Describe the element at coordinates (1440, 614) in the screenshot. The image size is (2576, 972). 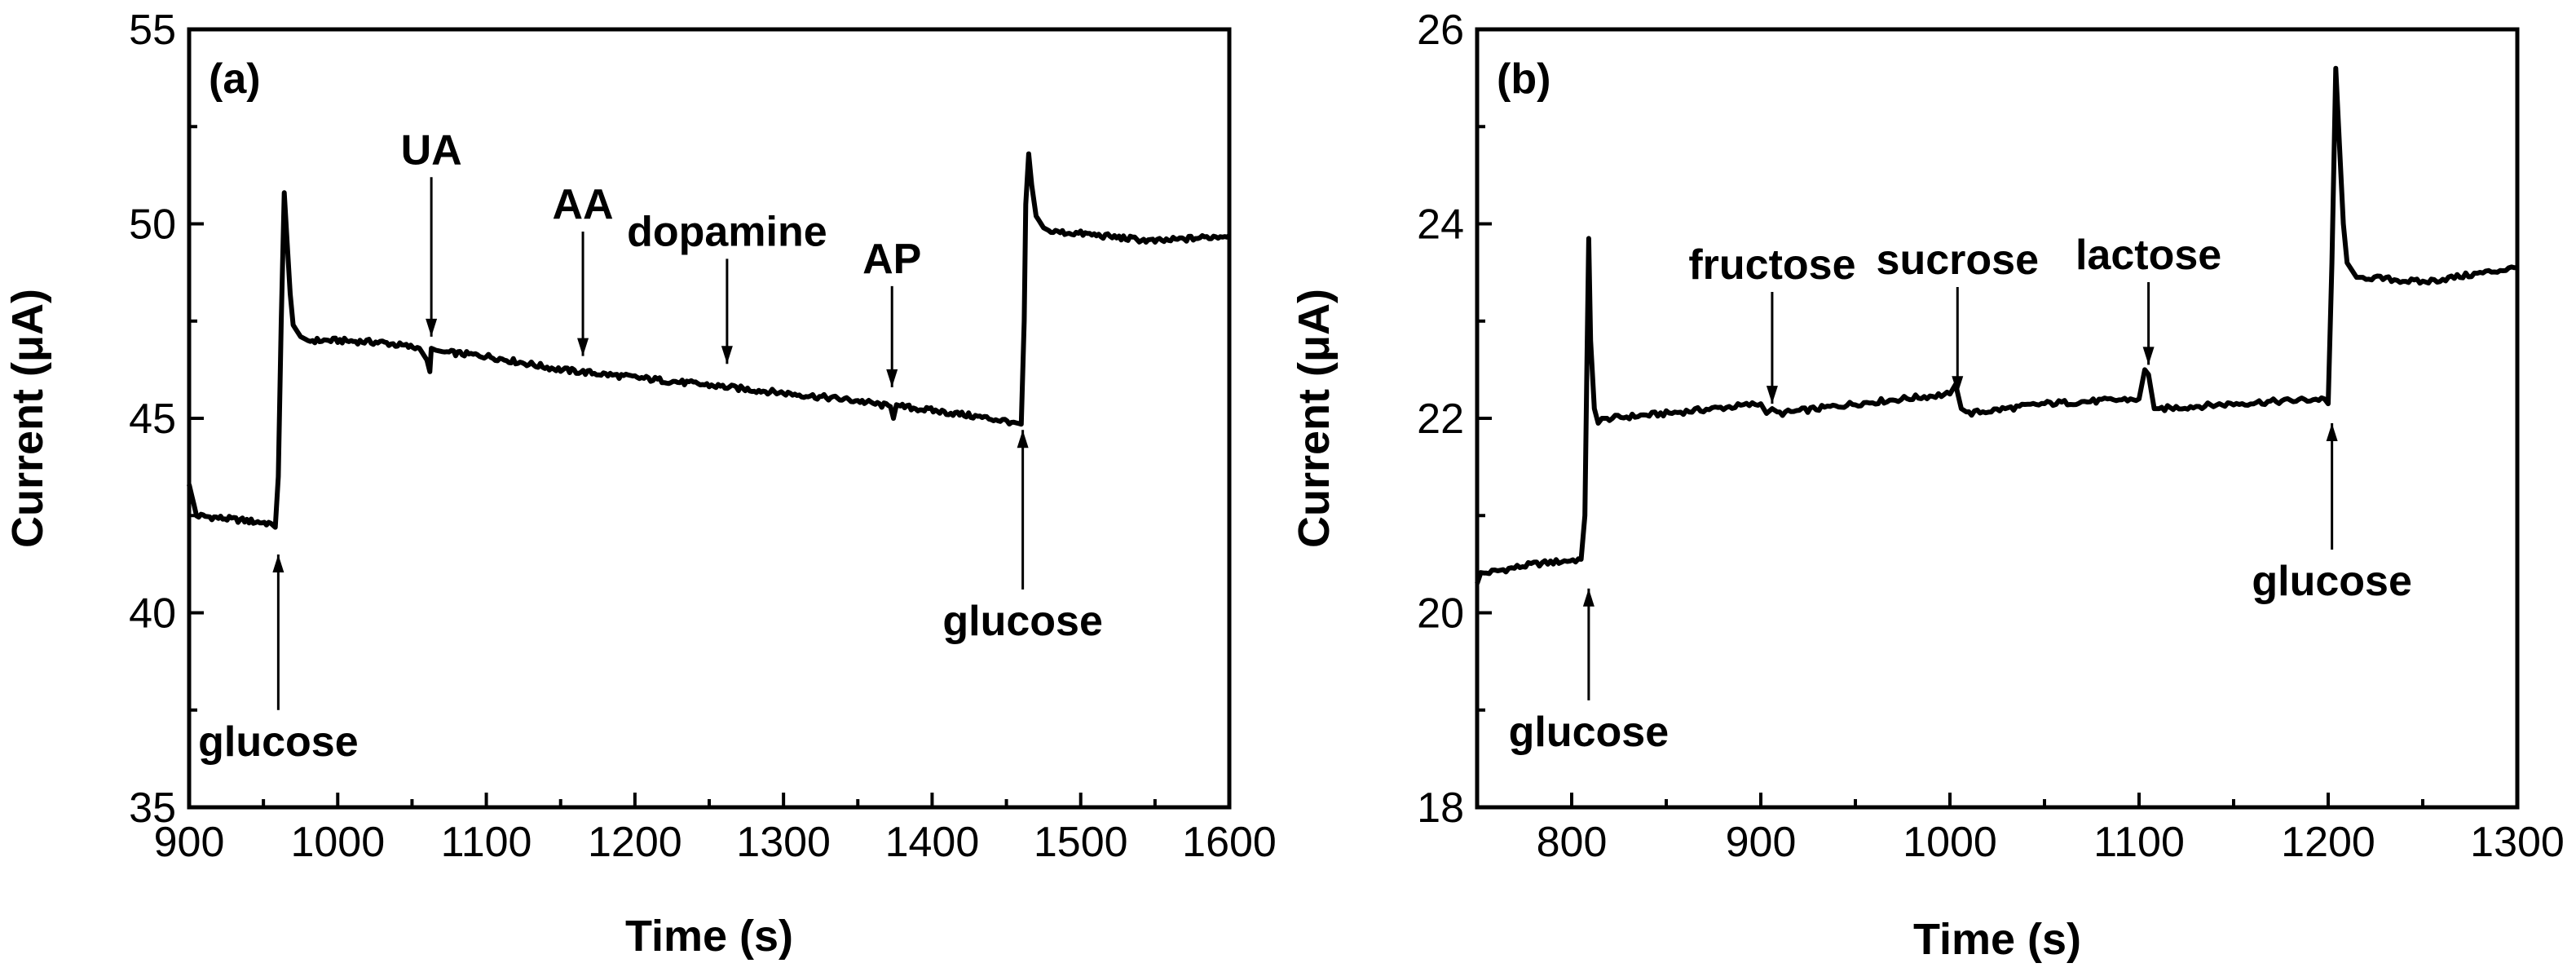
I see `y-tick-label: 20` at that location.